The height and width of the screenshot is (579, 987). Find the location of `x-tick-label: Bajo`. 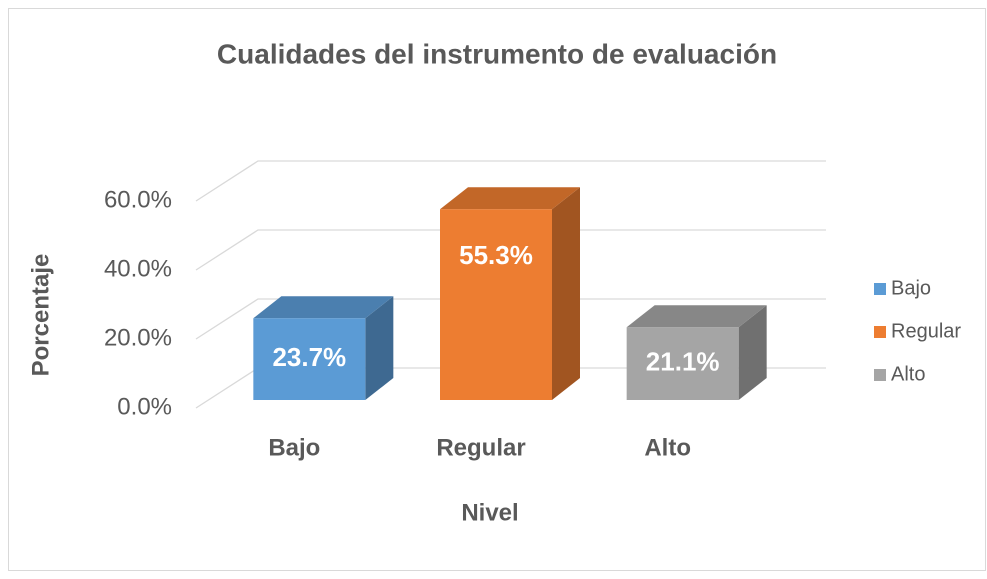

x-tick-label: Bajo is located at coordinates (294, 447).